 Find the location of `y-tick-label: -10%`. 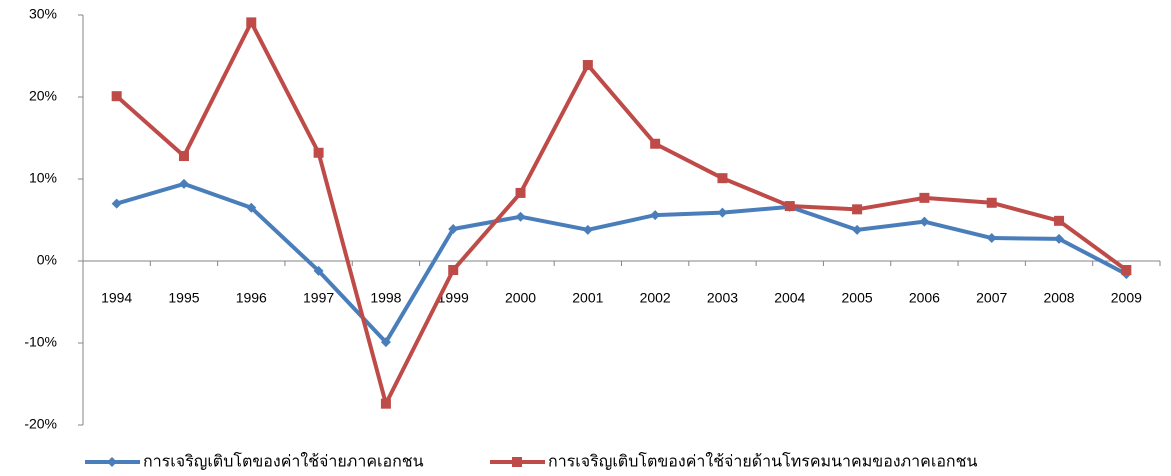

y-tick-label: -10% is located at coordinates (40, 342).